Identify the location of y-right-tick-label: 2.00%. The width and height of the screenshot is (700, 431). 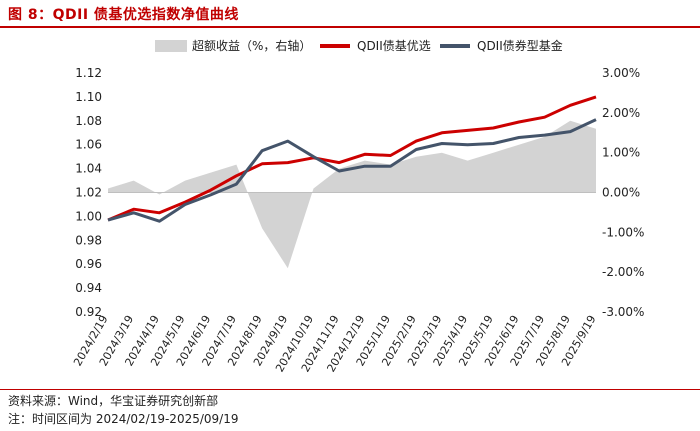
(621, 113).